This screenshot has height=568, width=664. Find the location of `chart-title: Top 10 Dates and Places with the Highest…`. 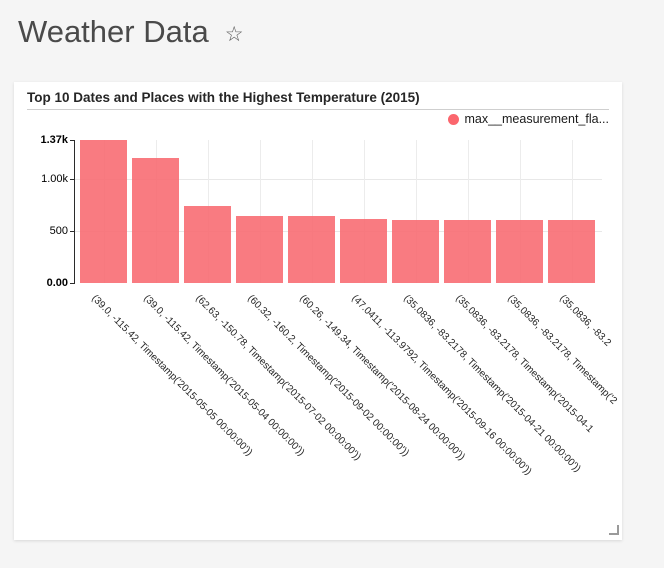

chart-title: Top 10 Dates and Places with the Highest… is located at coordinates (223, 97).